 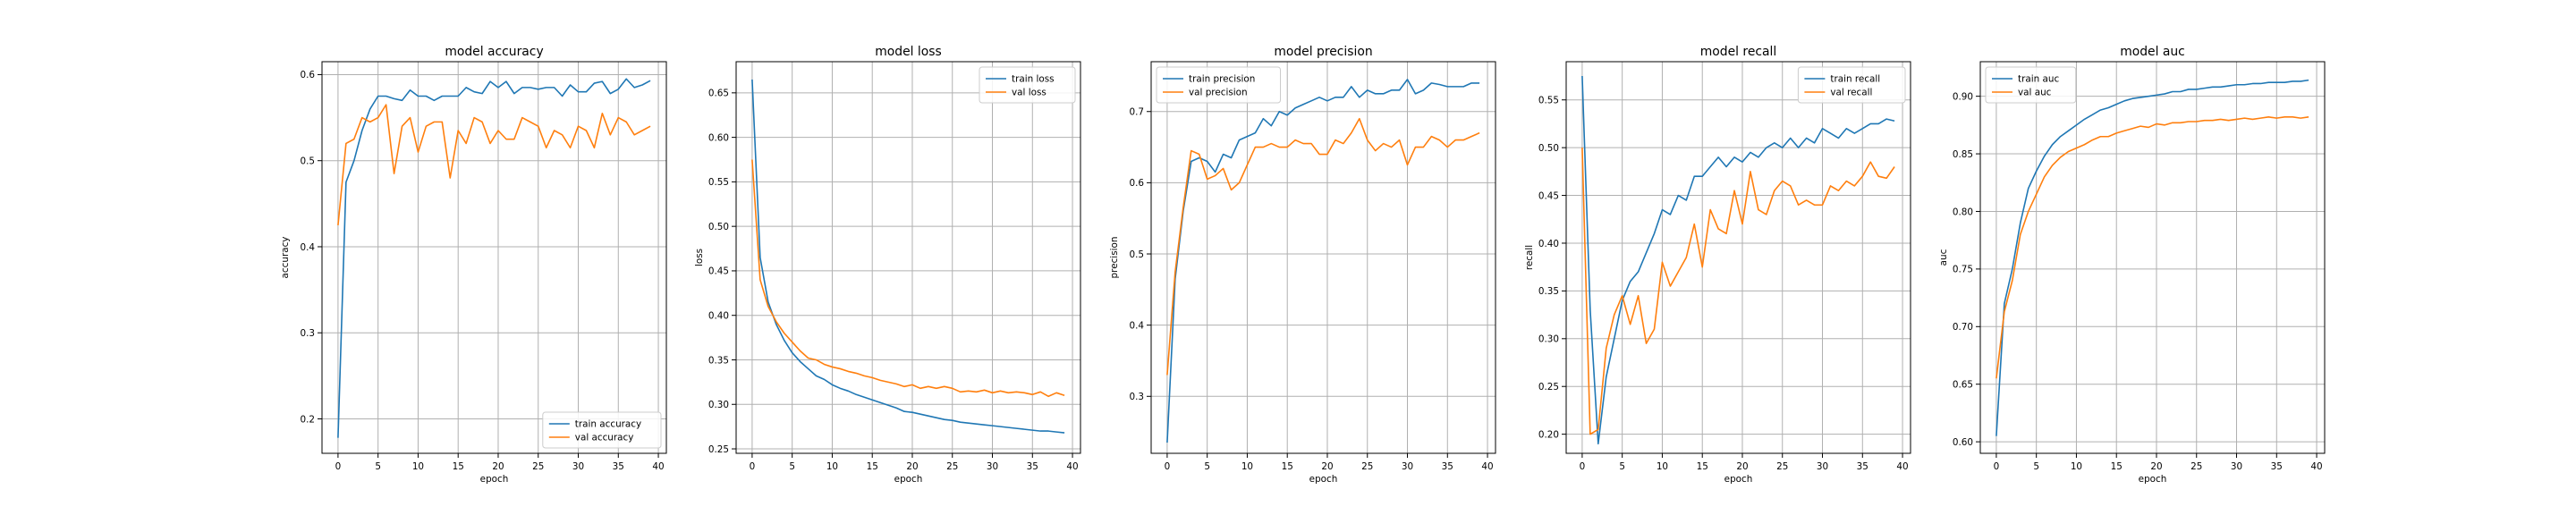 What do you see at coordinates (604, 438) in the screenshot?
I see `legend-entry: val accuracy` at bounding box center [604, 438].